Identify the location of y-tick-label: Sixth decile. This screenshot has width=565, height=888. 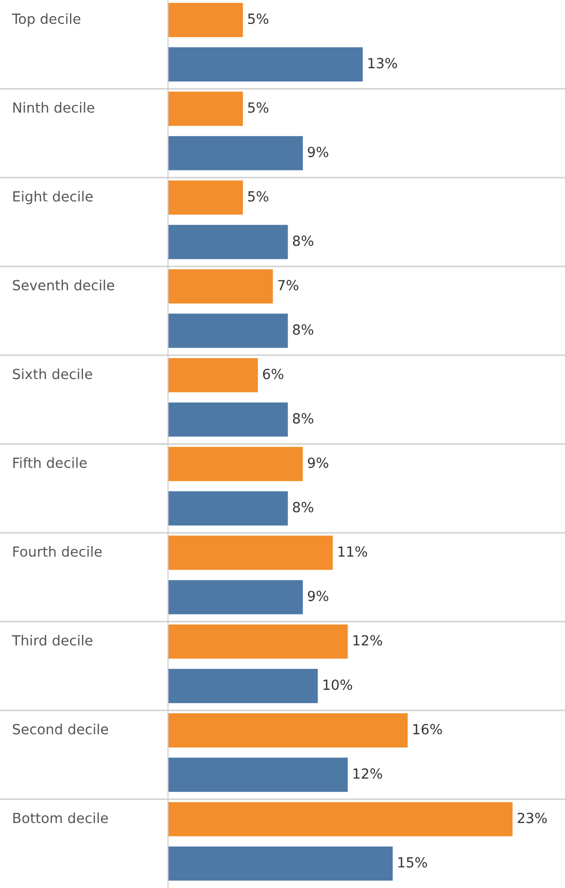
(52, 374).